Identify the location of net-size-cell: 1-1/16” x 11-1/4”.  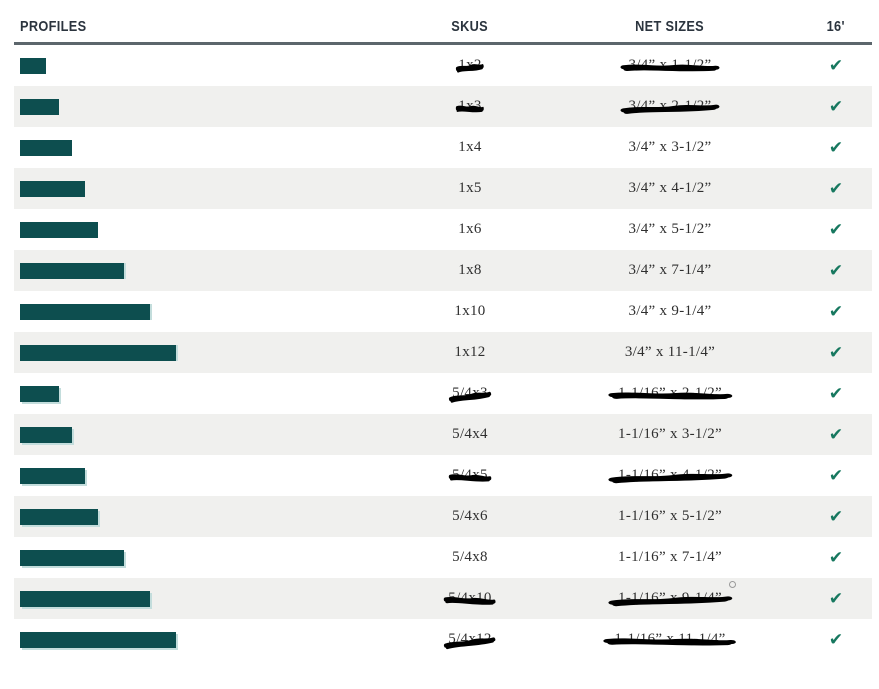
(670, 639).